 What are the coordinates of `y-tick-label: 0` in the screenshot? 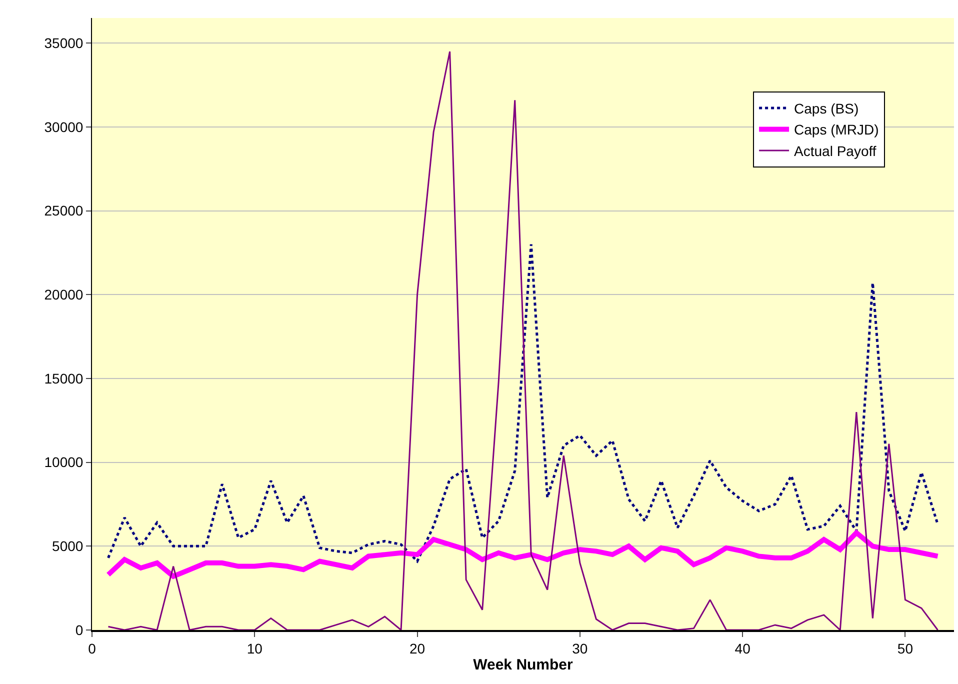 It's located at (79, 630).